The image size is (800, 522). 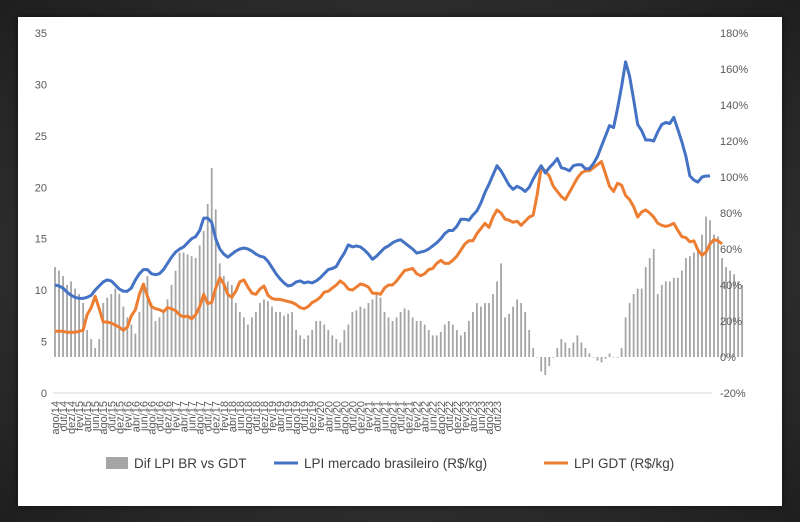 What do you see at coordinates (734, 70) in the screenshot?
I see `right-axis-tick-label: 160%` at bounding box center [734, 70].